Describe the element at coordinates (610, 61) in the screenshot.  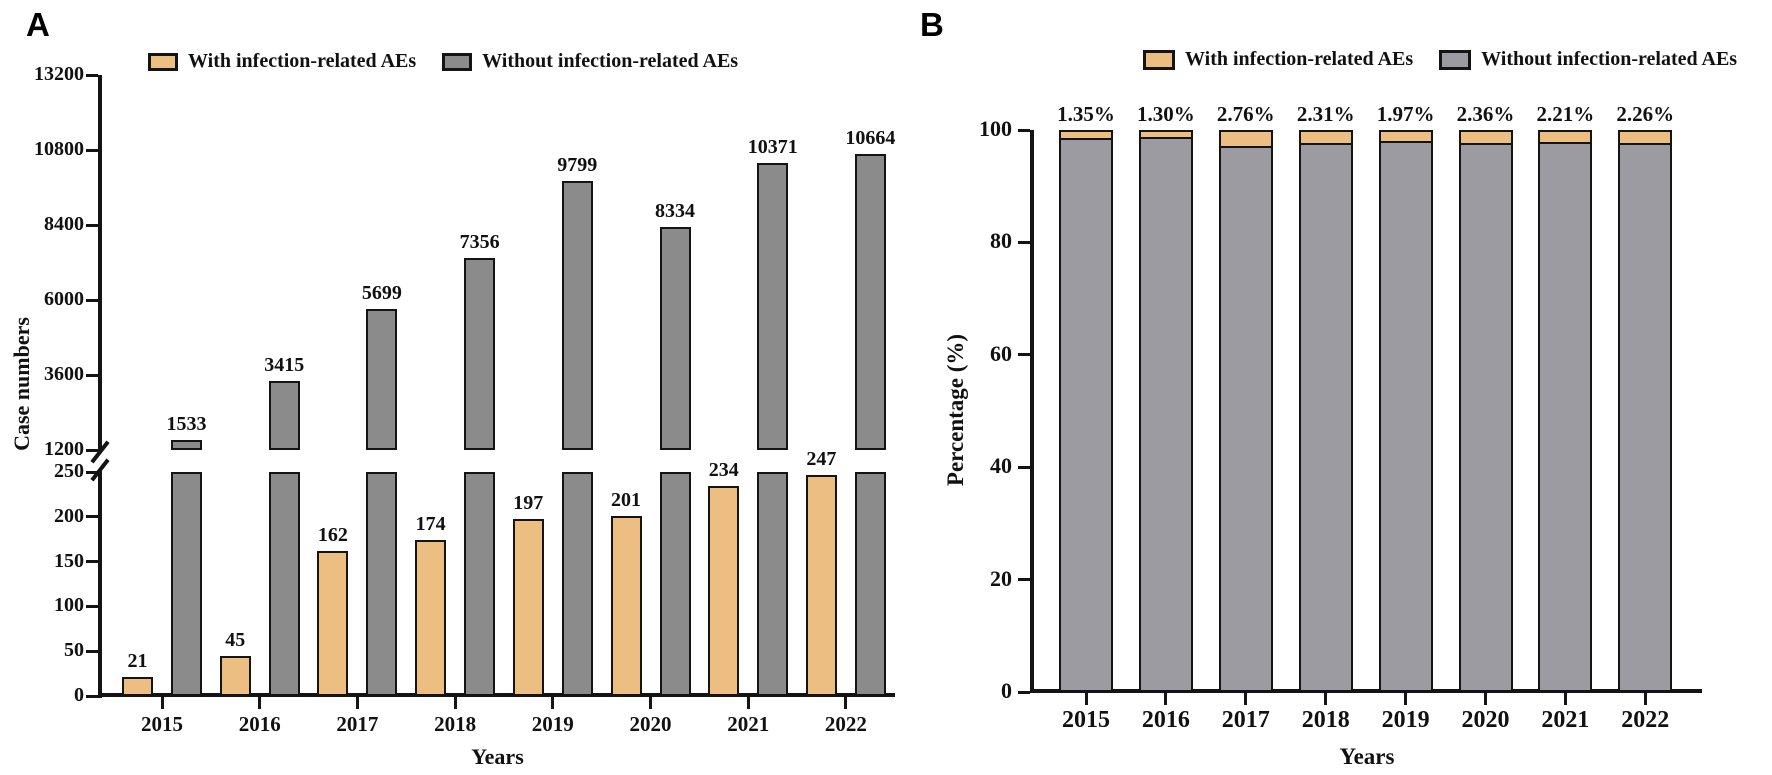
I see `legend-label-without: Without infection-related AEs` at that location.